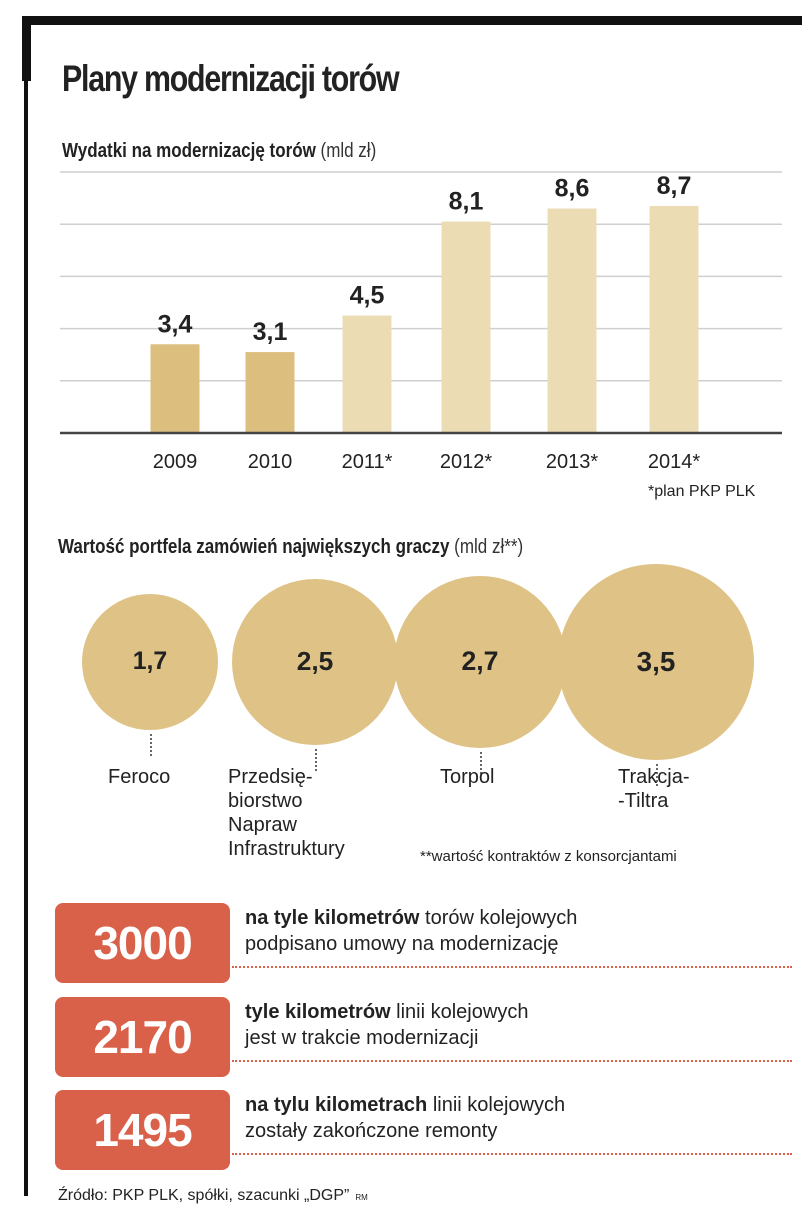 Image resolution: width=805 pixels, height=1221 pixels. What do you see at coordinates (674, 462) in the screenshot?
I see `x-tick-label: 2014*` at bounding box center [674, 462].